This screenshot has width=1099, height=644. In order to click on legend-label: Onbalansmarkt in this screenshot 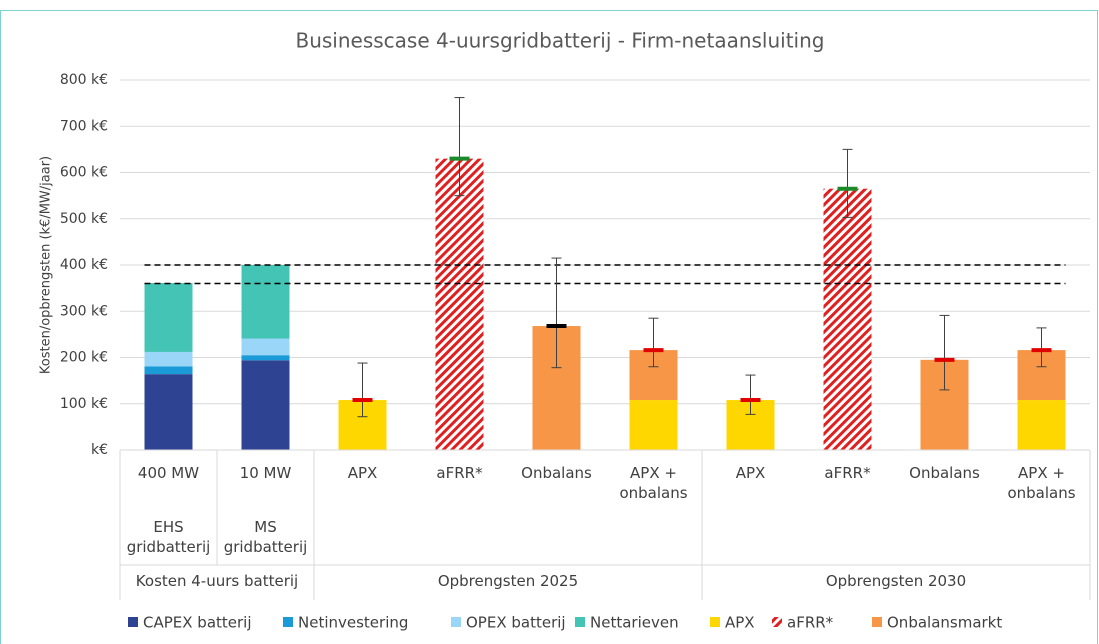, I will do `click(944, 623)`.